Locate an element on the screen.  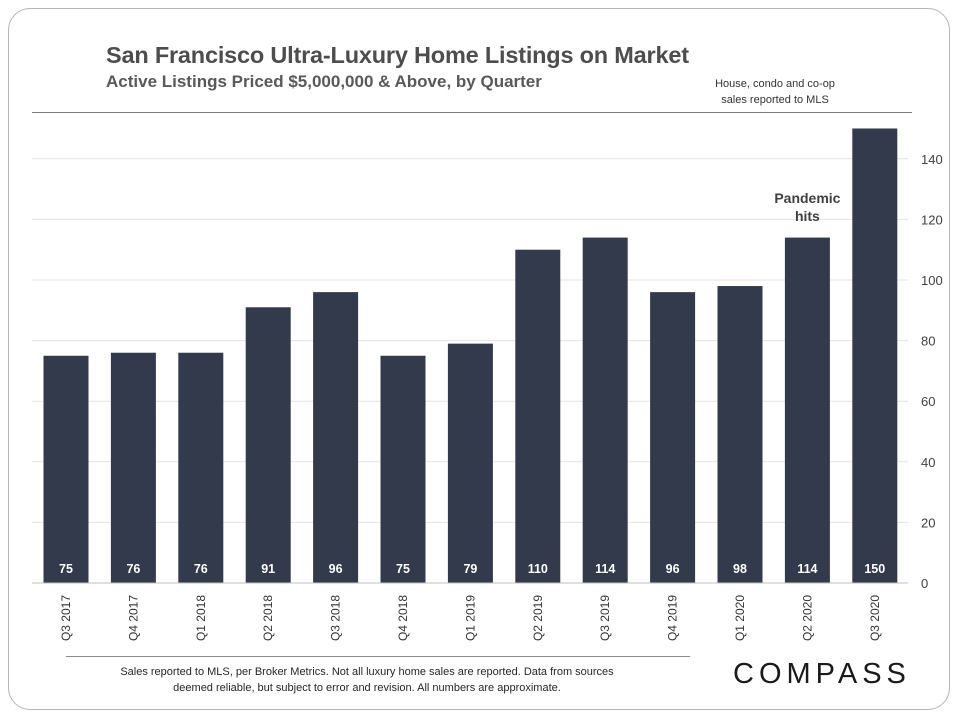
compass-logo: COMPASS is located at coordinates (822, 674).